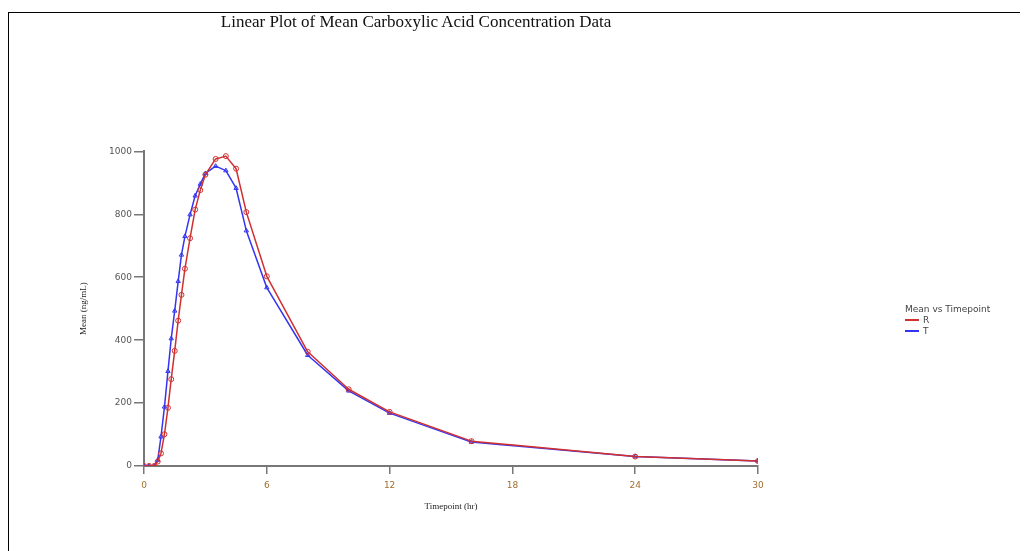 This screenshot has width=1024, height=551. I want to click on y-tick-label: 800, so click(123, 213).